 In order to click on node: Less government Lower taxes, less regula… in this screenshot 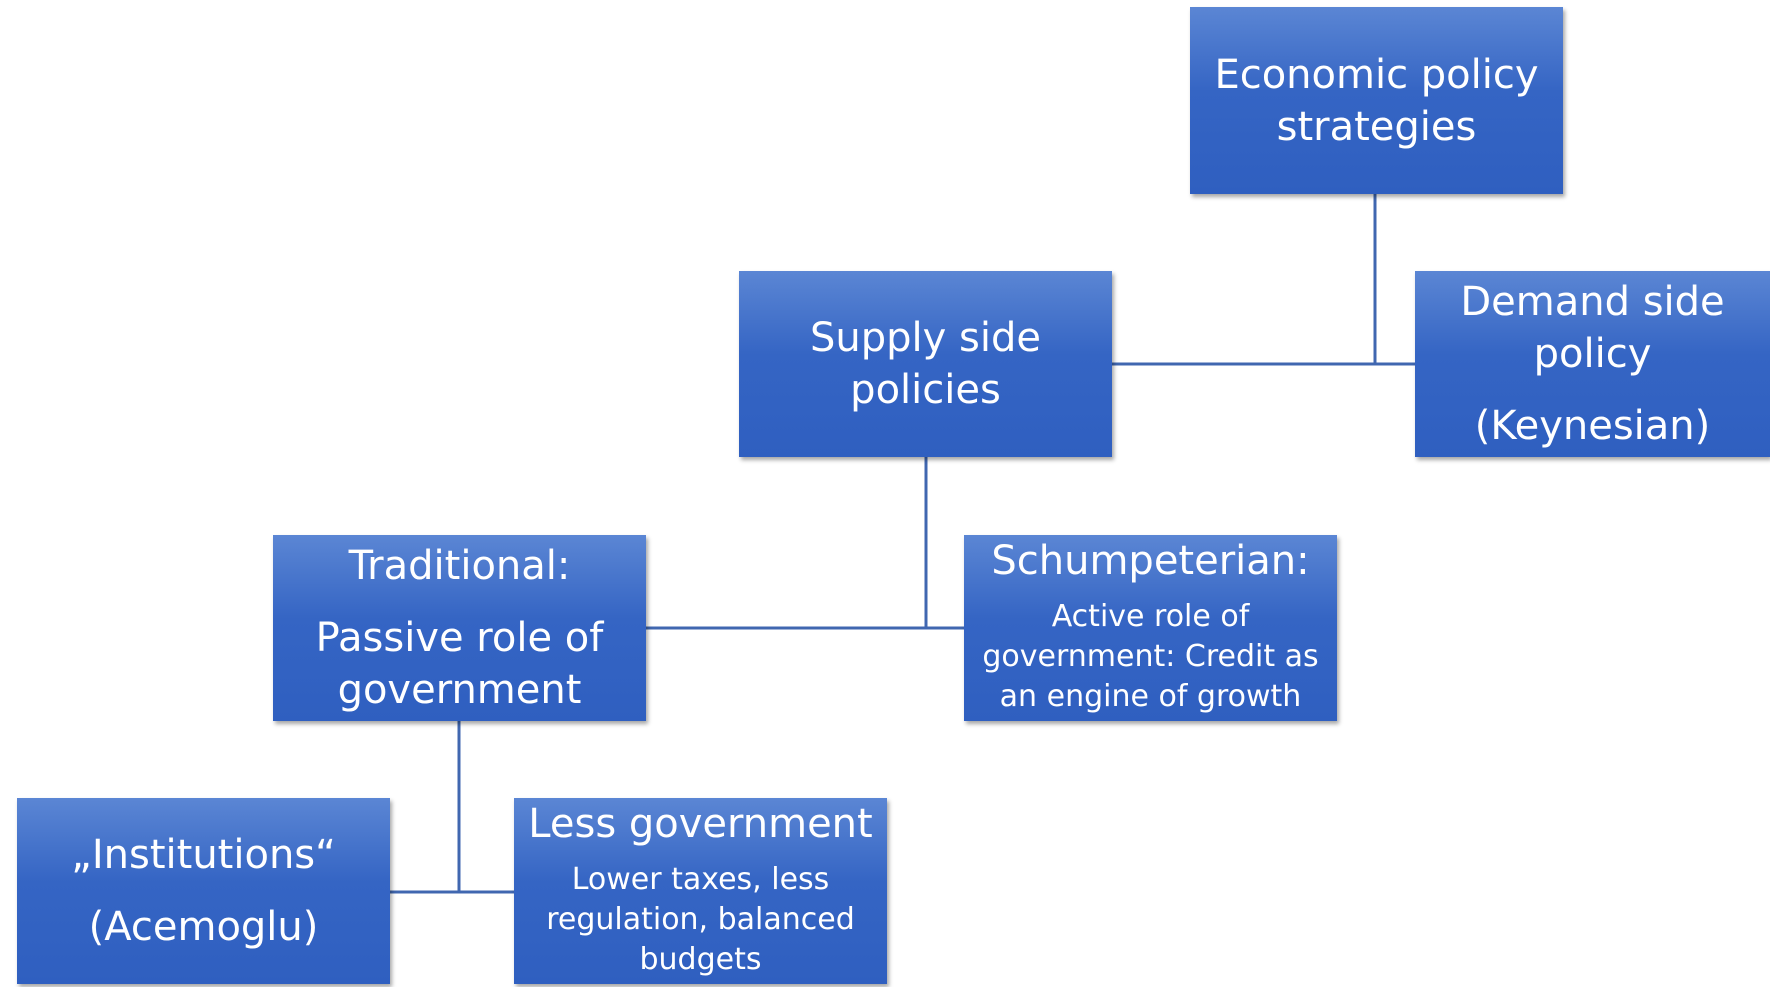, I will do `click(700, 891)`.